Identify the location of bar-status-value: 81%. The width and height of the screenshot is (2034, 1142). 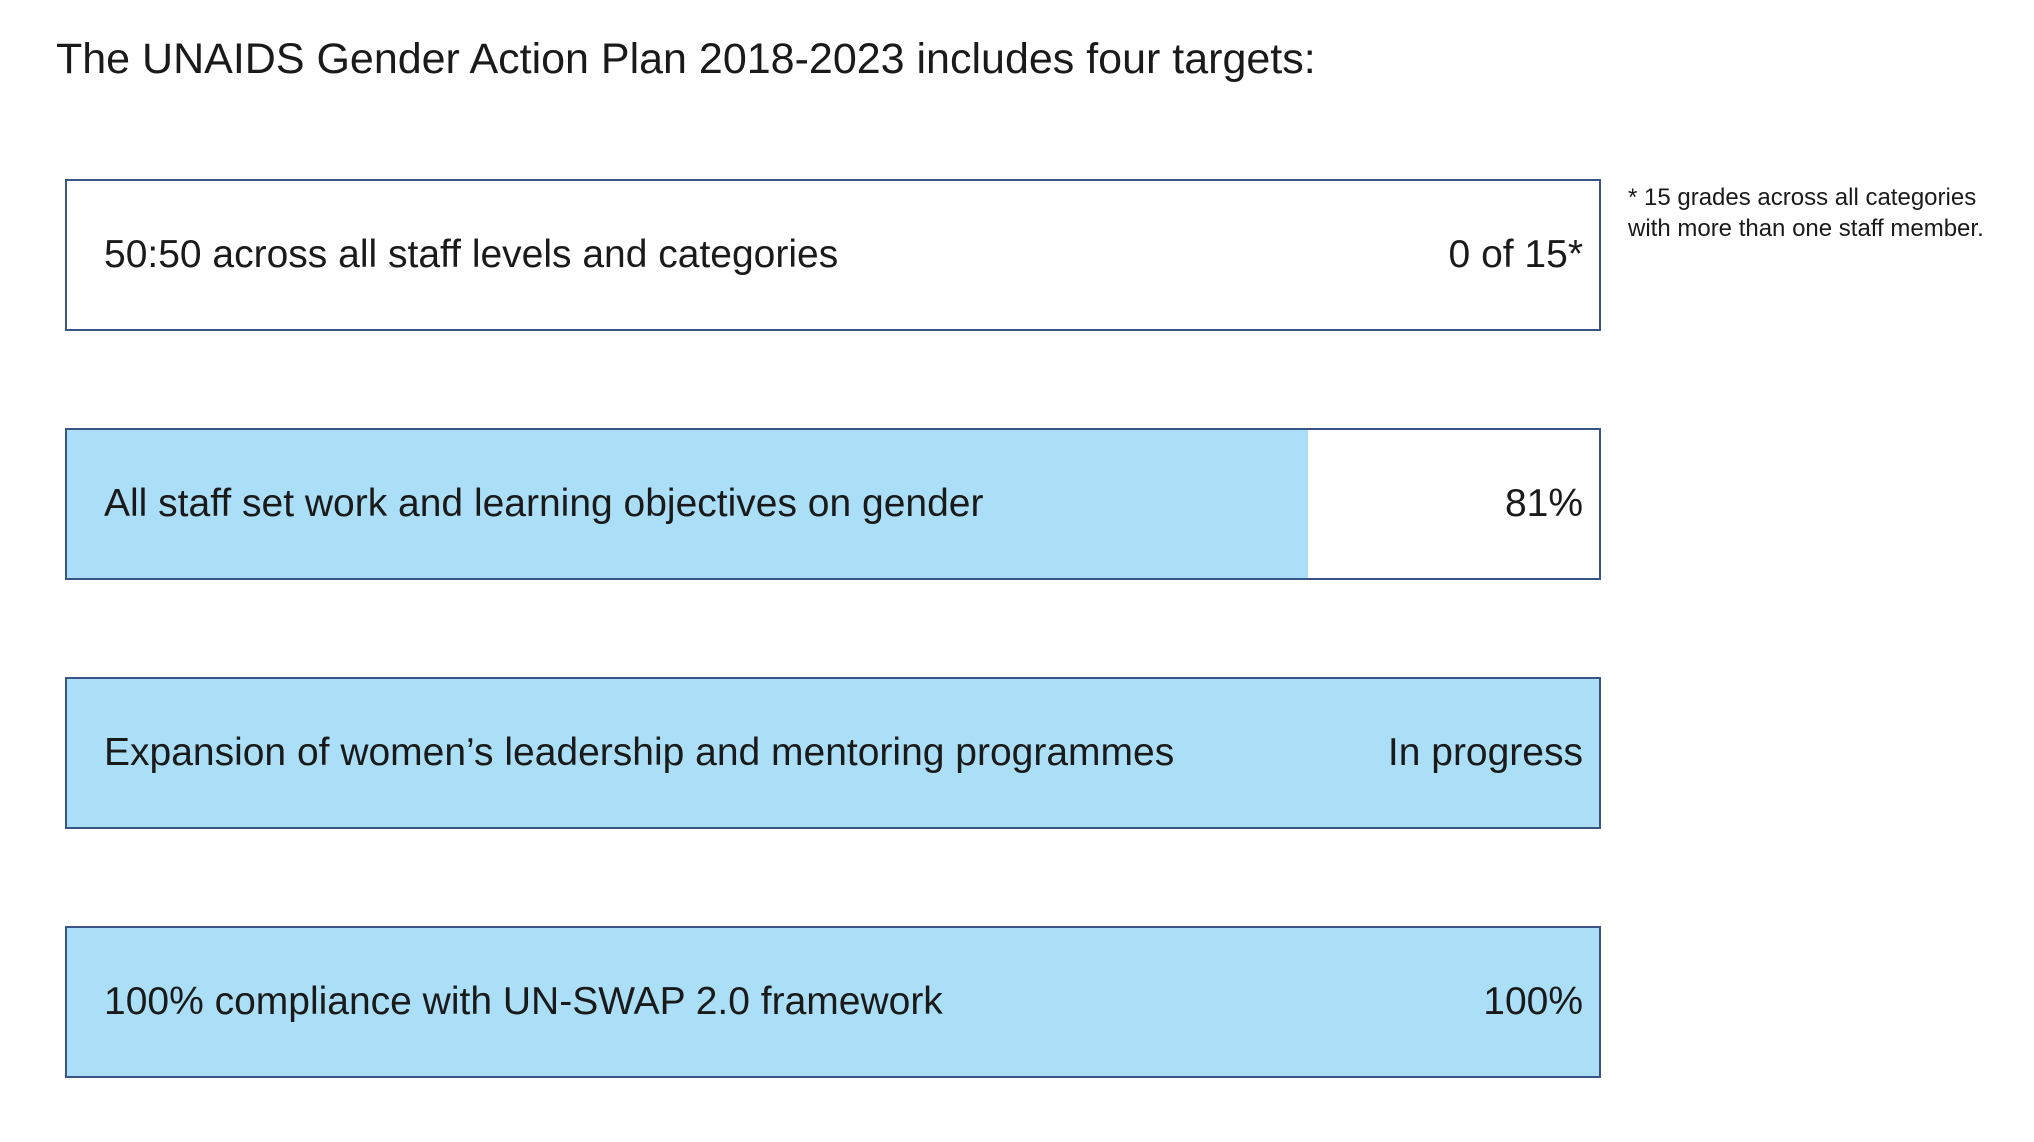
(1543, 503).